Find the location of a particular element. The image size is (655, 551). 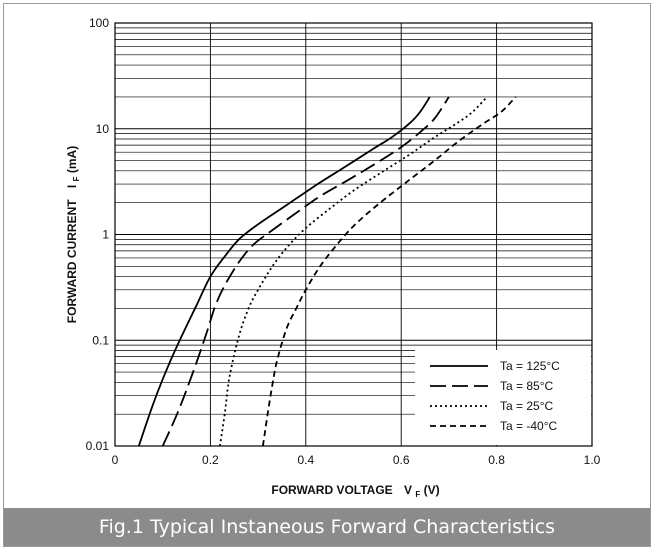

y-axis-label: FORWARD CURRENT is located at coordinates (72, 261).